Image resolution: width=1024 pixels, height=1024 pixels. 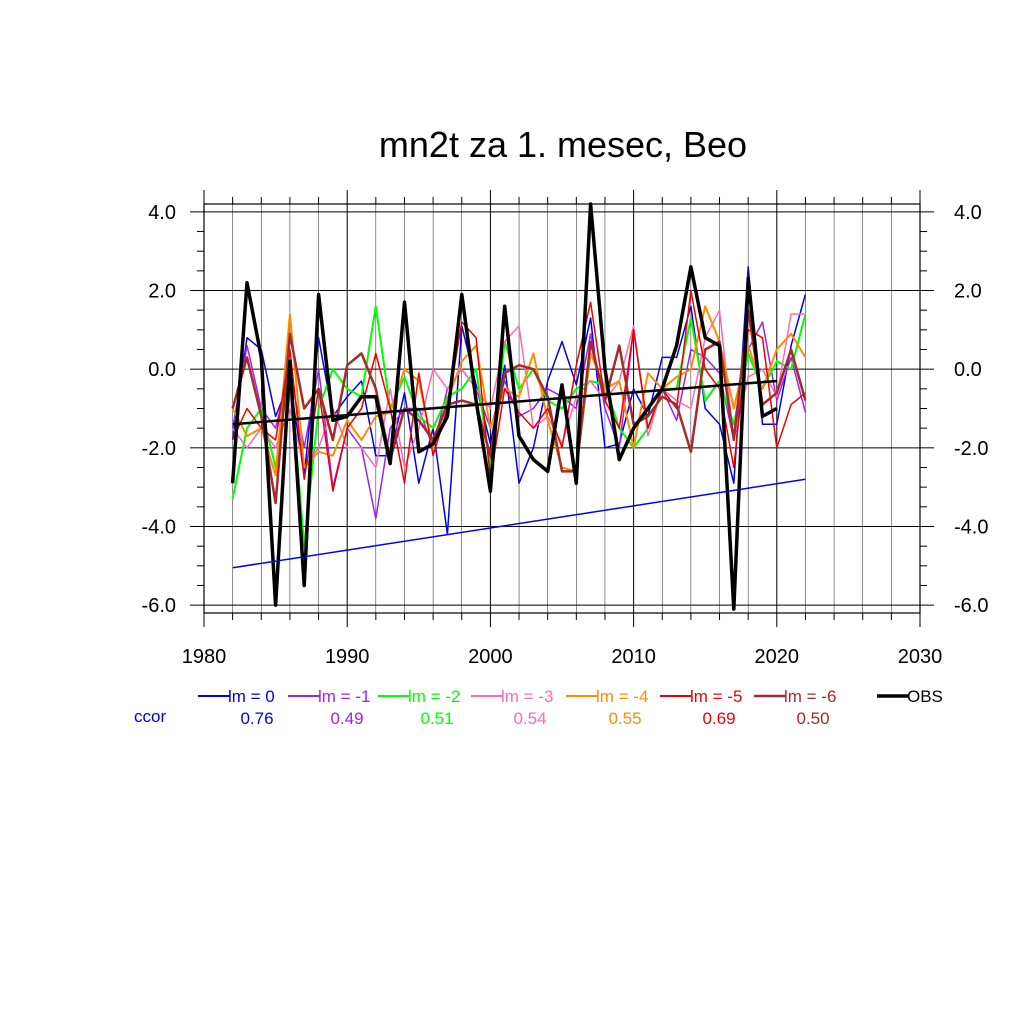 What do you see at coordinates (162, 292) in the screenshot?
I see `y-tick-label-left: 2.0` at bounding box center [162, 292].